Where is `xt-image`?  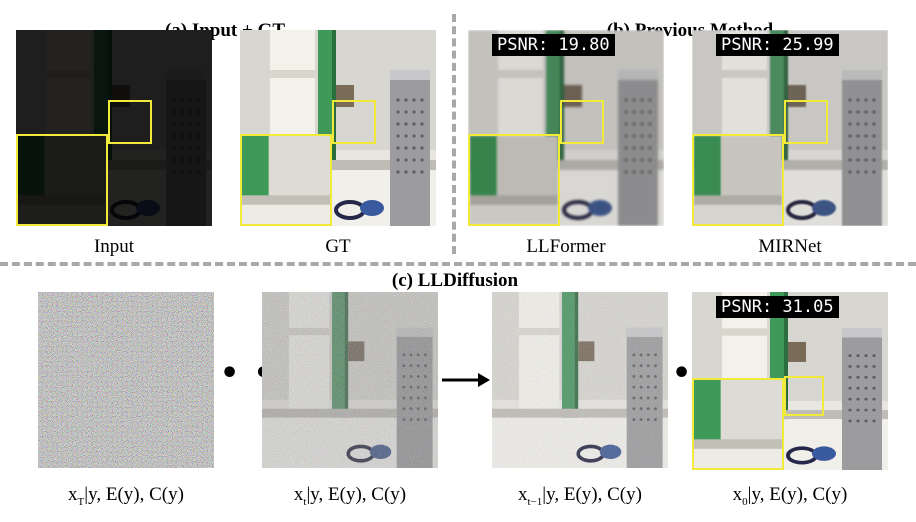 xt-image is located at coordinates (350, 380).